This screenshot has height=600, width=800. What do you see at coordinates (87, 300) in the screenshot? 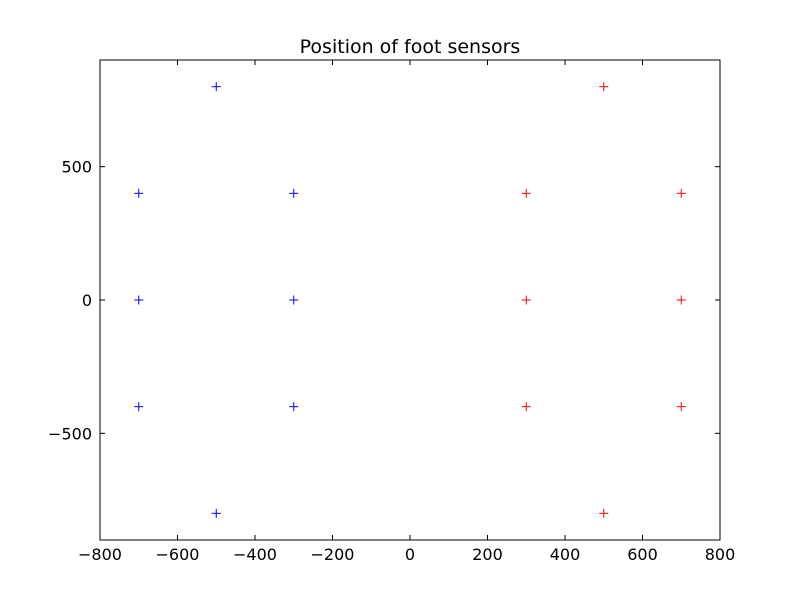
I see `y-tick-label: 0` at bounding box center [87, 300].